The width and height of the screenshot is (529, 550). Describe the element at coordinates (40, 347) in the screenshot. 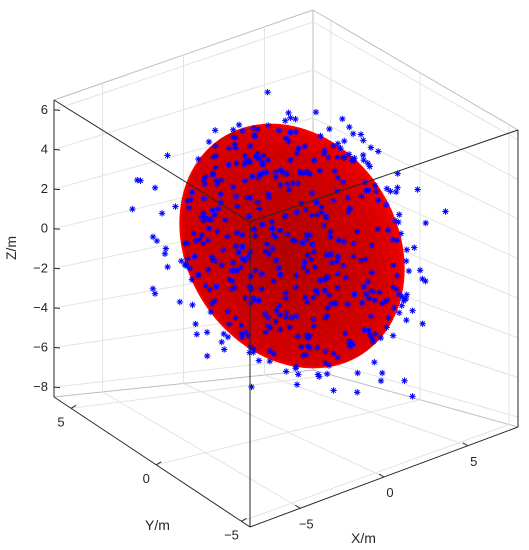

I see `z-tick-label: −6` at that location.